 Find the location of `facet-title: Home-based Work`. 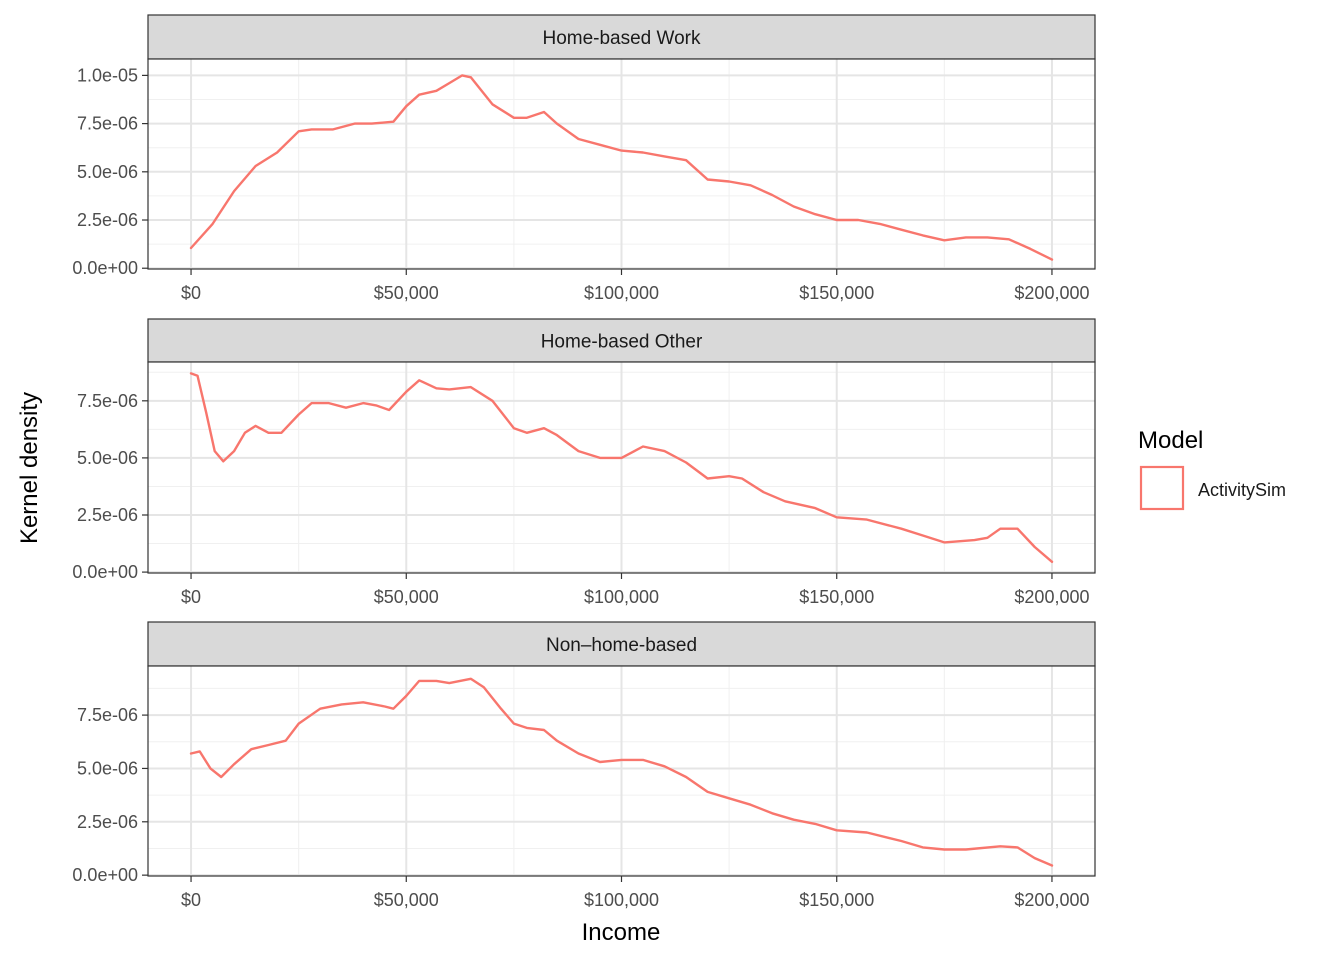

facet-title: Home-based Work is located at coordinates (621, 38).